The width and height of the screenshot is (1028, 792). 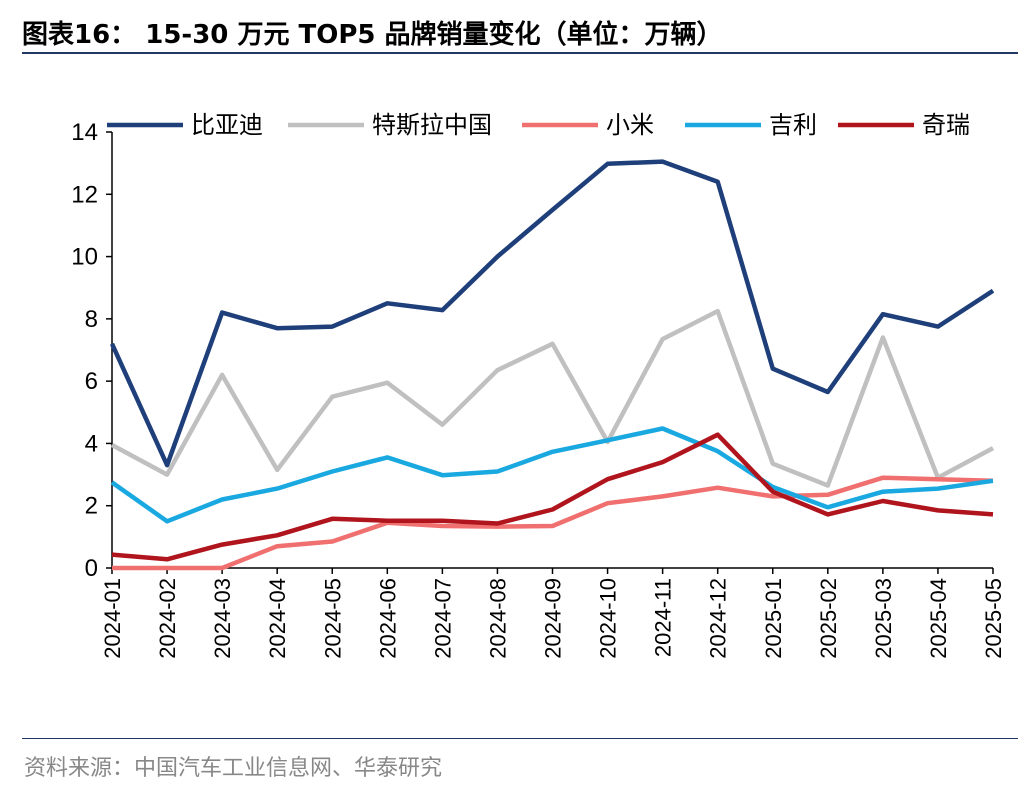 What do you see at coordinates (993, 618) in the screenshot?
I see `x-tick-label: 2025-05` at bounding box center [993, 618].